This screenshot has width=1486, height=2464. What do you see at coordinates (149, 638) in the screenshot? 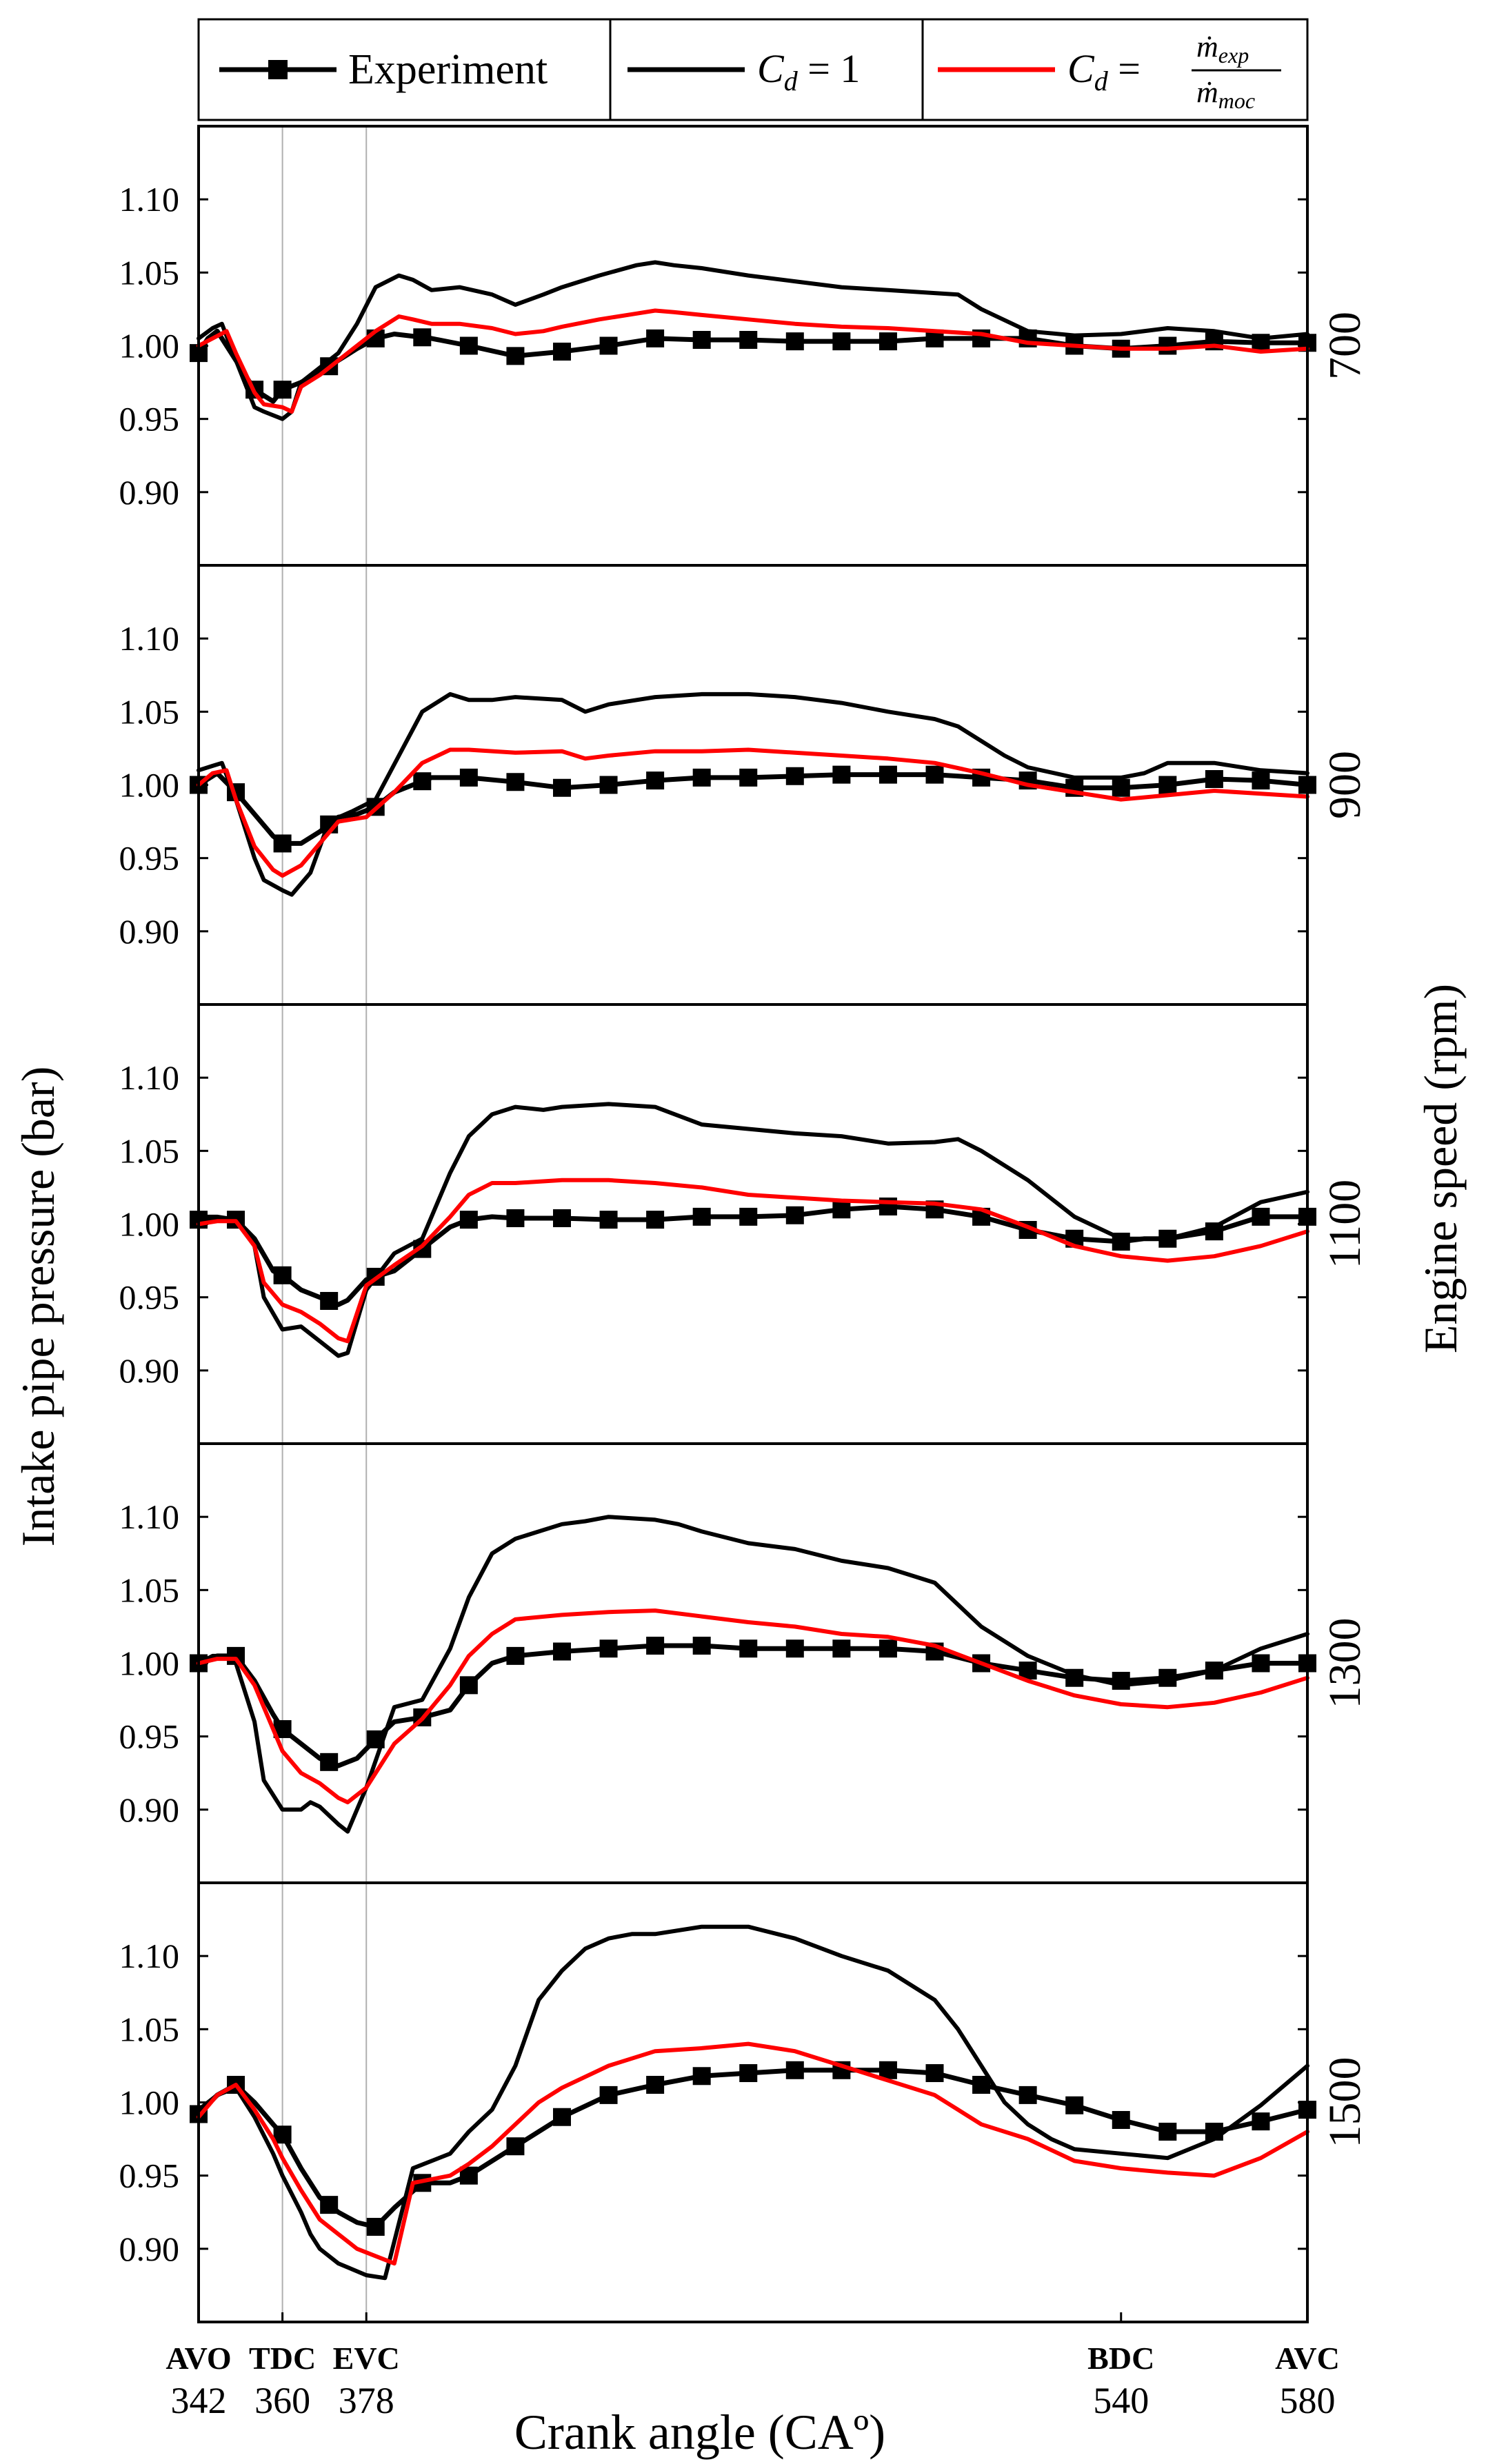
I see `ytick-label-900-4: 1.10` at bounding box center [149, 638].